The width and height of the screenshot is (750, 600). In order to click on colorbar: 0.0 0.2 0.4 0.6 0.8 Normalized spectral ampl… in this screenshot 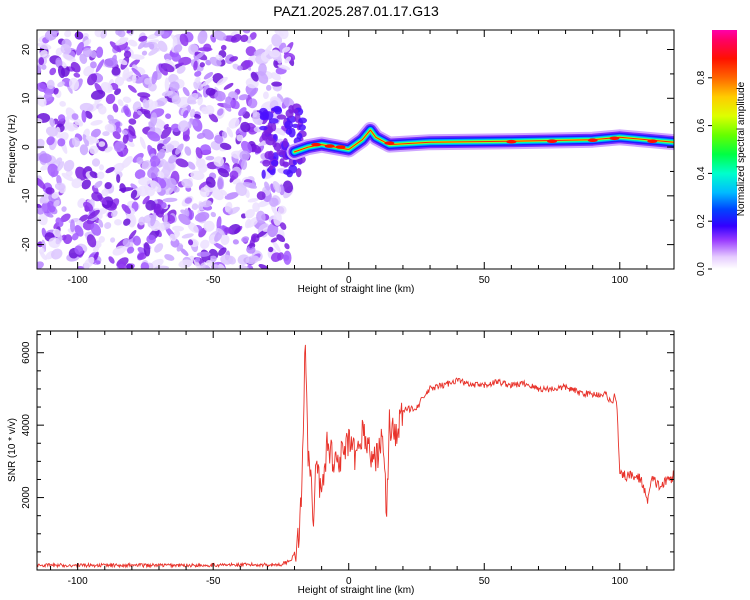, I will do `click(721, 153)`.